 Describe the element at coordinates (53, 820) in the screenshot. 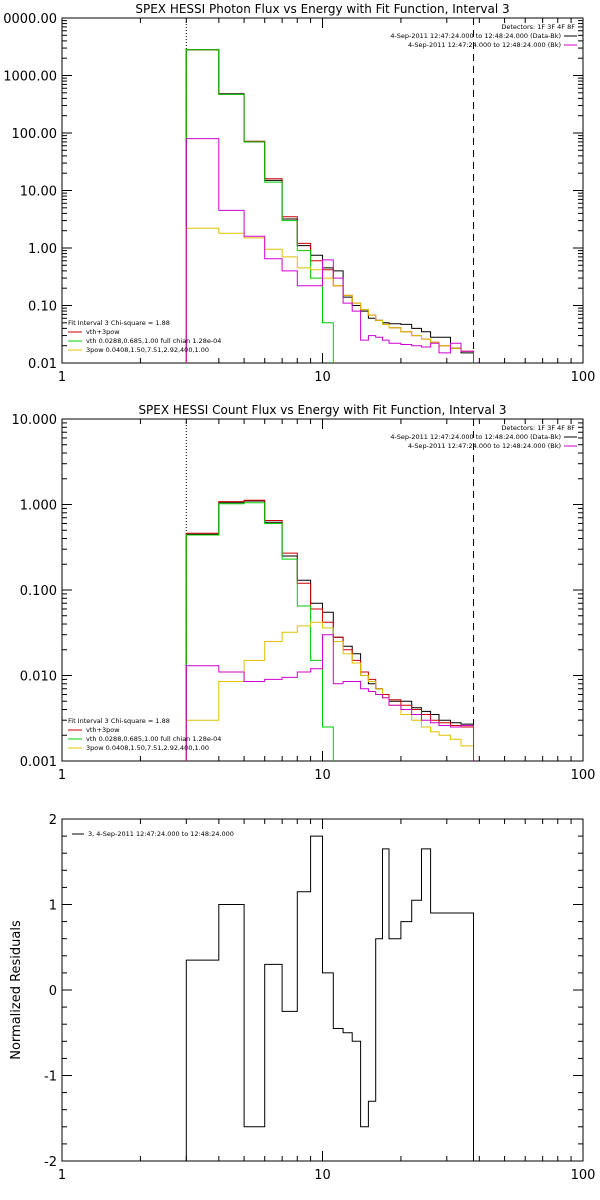

I see `y-tick-label: 2` at that location.